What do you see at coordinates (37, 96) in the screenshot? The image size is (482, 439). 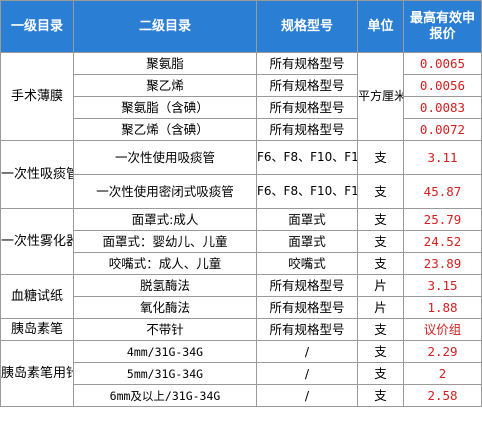 I see `category-cell: 手术薄膜` at bounding box center [37, 96].